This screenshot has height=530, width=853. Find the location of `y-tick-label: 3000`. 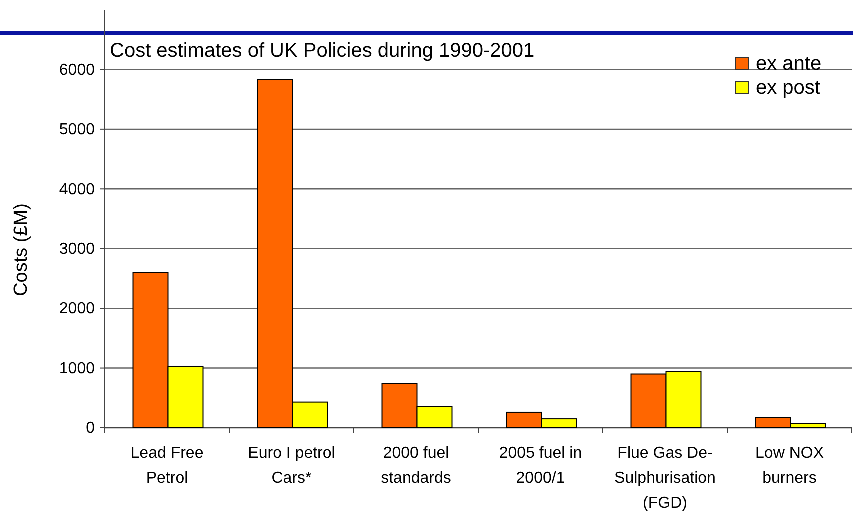

y-tick-label: 3000 is located at coordinates (77, 249).